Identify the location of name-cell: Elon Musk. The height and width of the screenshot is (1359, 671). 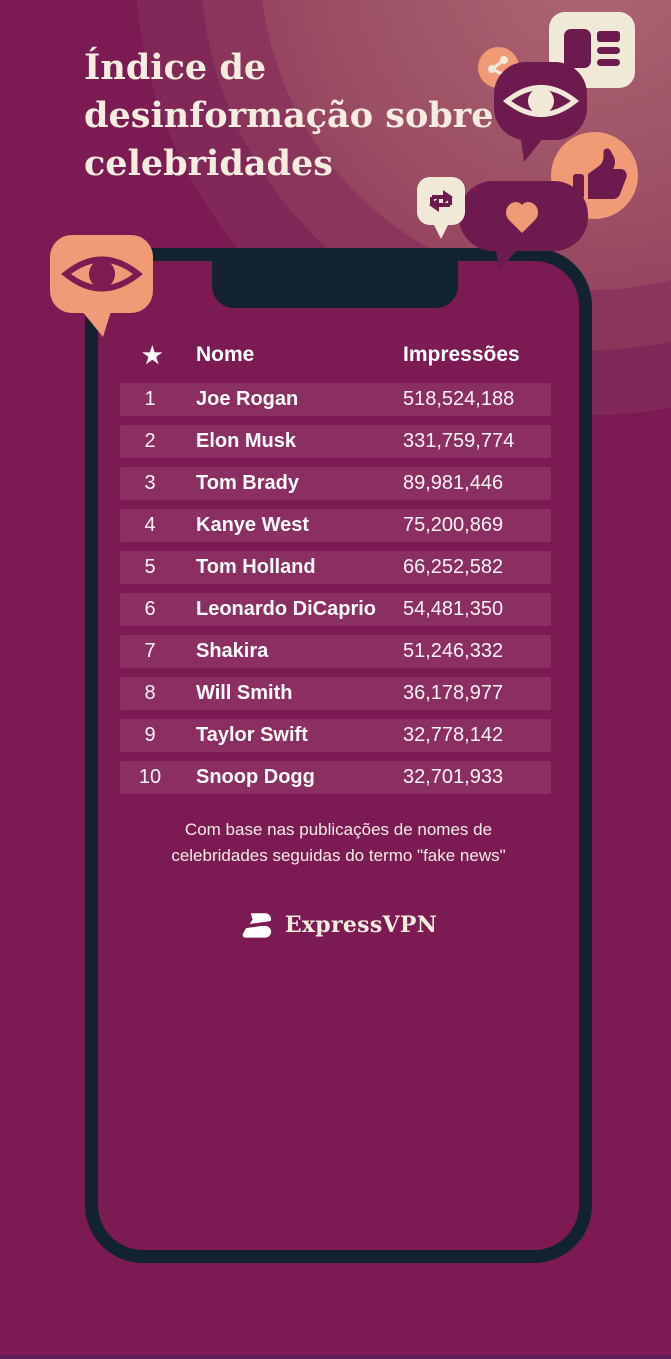
(246, 441).